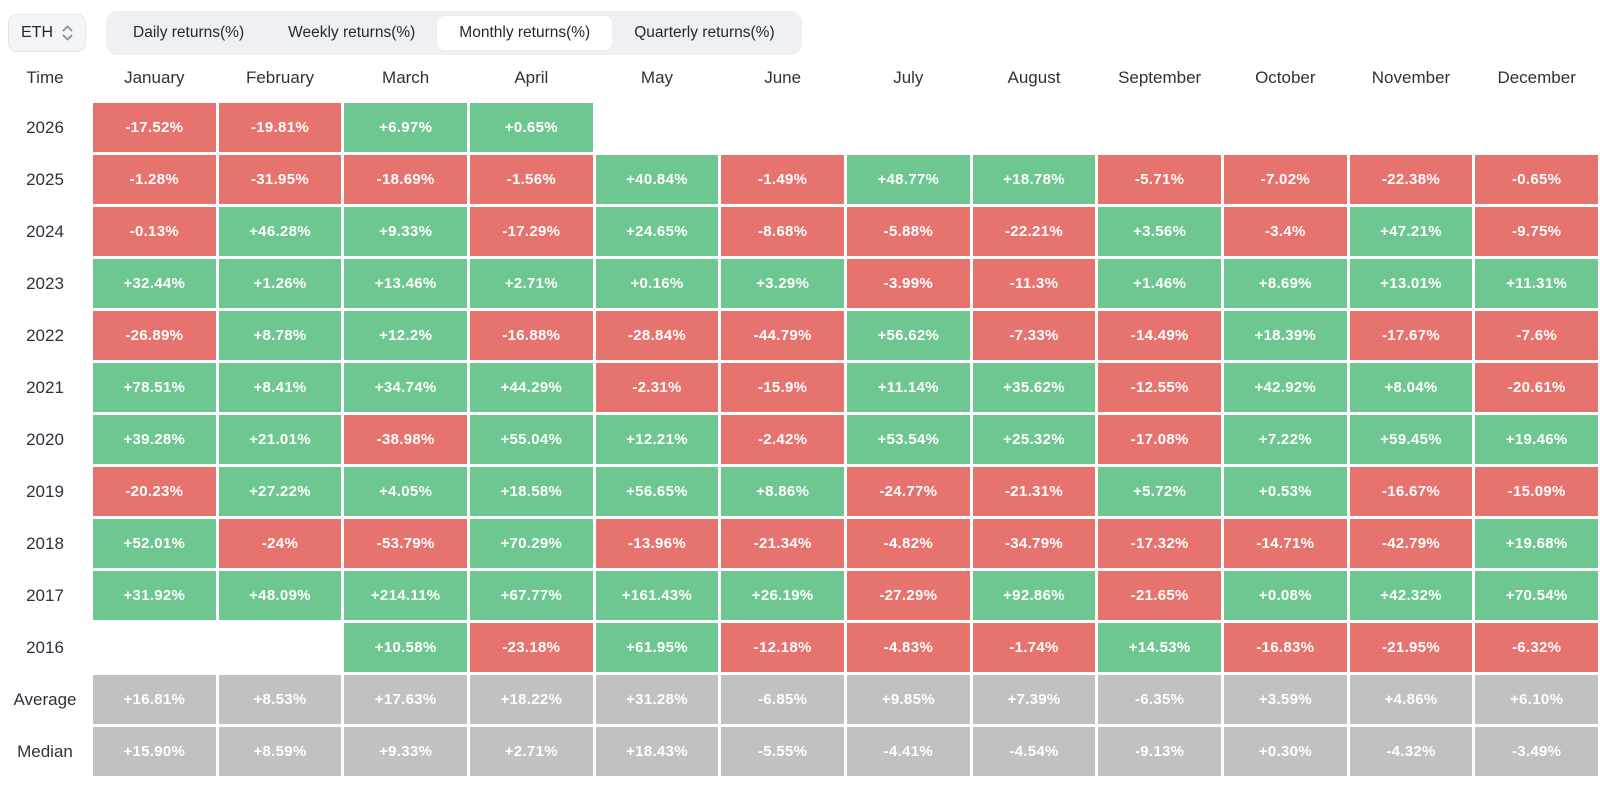 This screenshot has height=807, width=1600. I want to click on column-header-month: September, so click(1160, 77).